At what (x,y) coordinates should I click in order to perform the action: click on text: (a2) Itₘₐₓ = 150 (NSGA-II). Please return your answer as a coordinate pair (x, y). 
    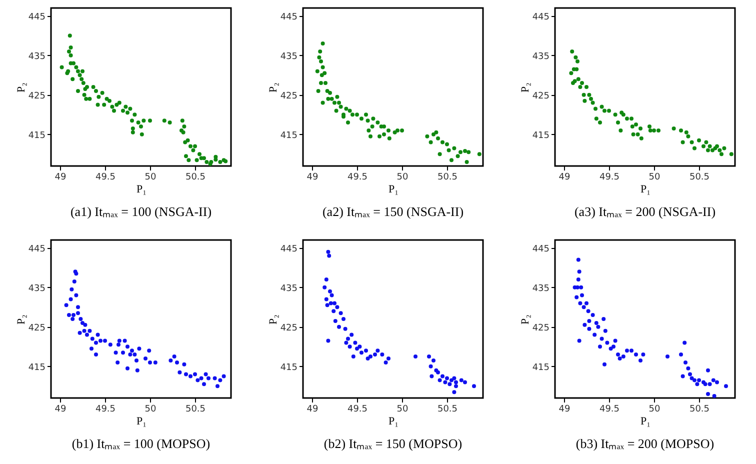
    Looking at the image, I should click on (393, 211).